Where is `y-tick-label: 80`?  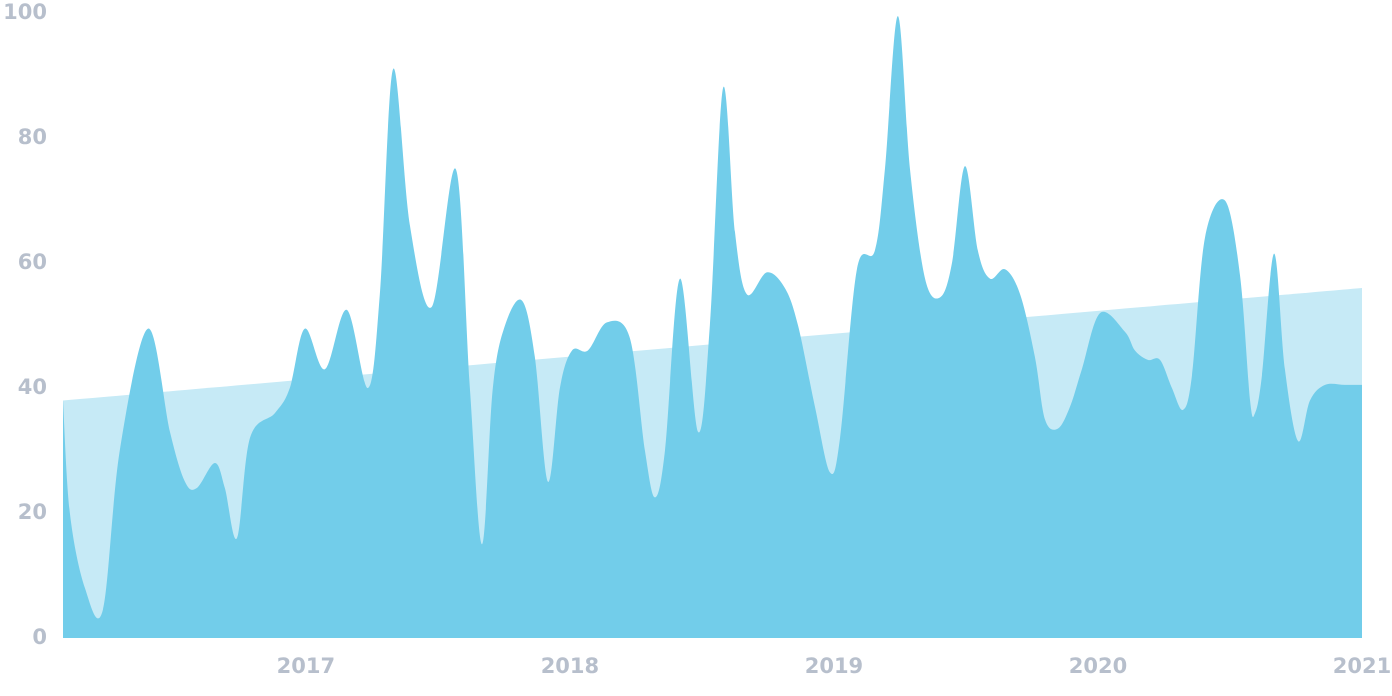
y-tick-label: 80 is located at coordinates (32, 137).